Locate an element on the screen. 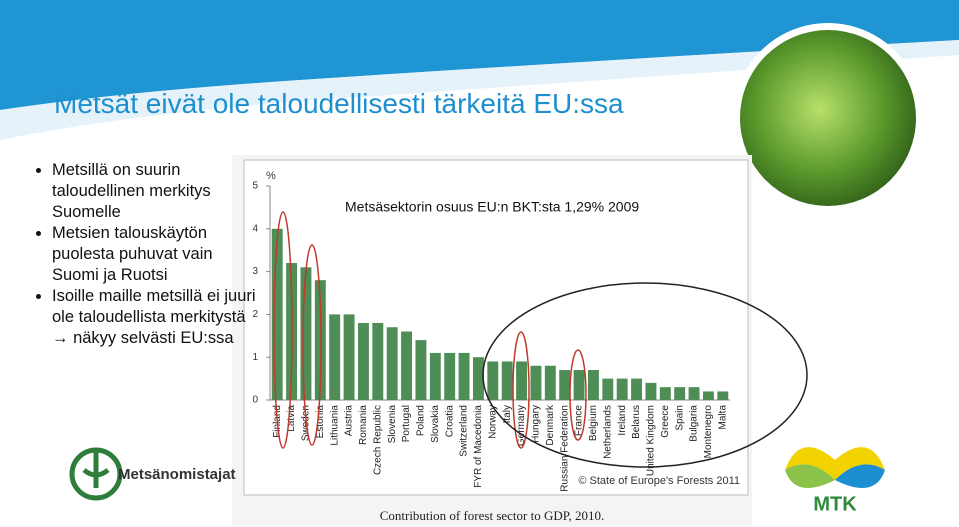 The height and width of the screenshot is (527, 959). logo-icon-tree is located at coordinates (96, 470).